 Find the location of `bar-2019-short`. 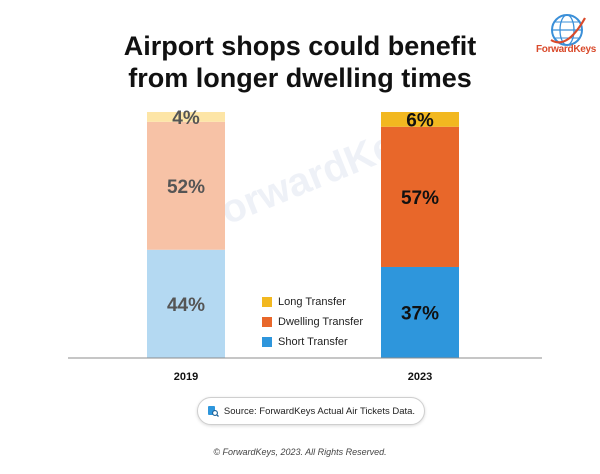

bar-2019-short is located at coordinates (186, 303).